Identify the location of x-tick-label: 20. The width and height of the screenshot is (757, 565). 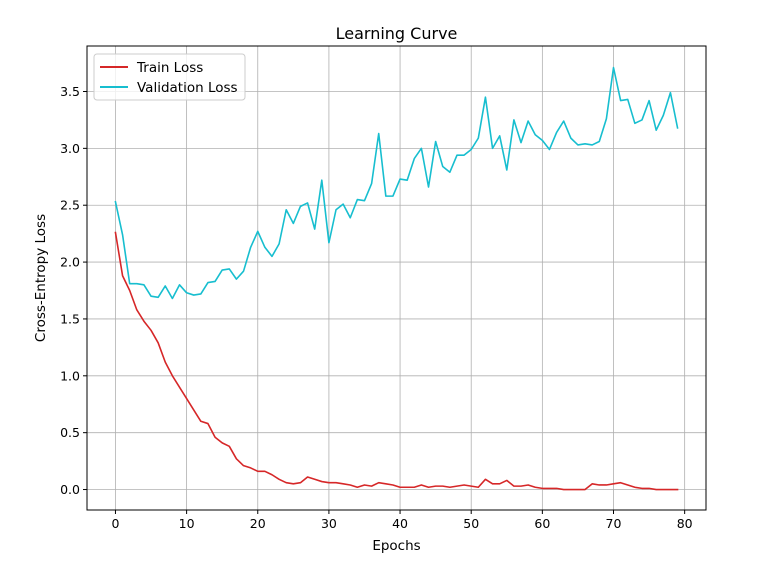
(258, 523).